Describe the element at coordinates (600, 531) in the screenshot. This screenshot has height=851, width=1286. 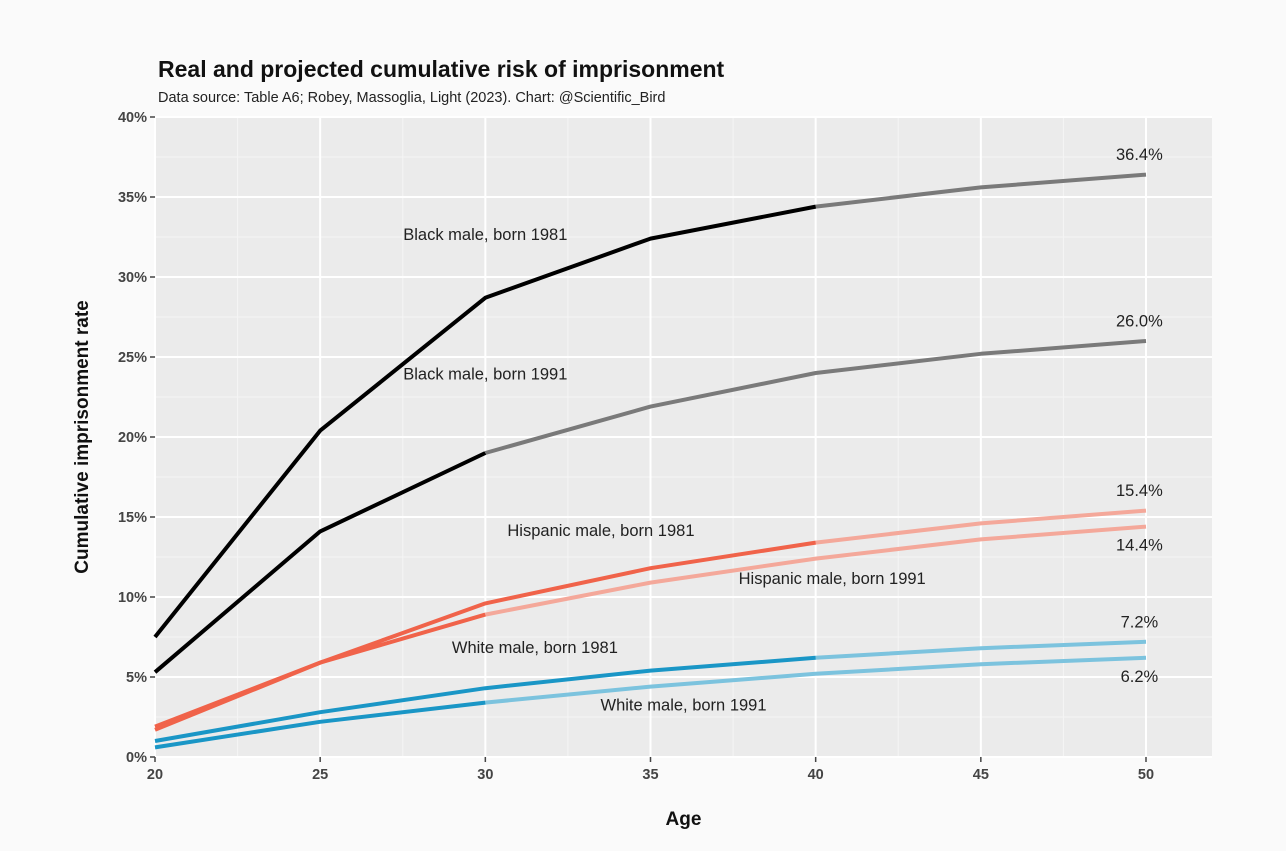
I see `series-label: Hispanic male, born 1981` at that location.